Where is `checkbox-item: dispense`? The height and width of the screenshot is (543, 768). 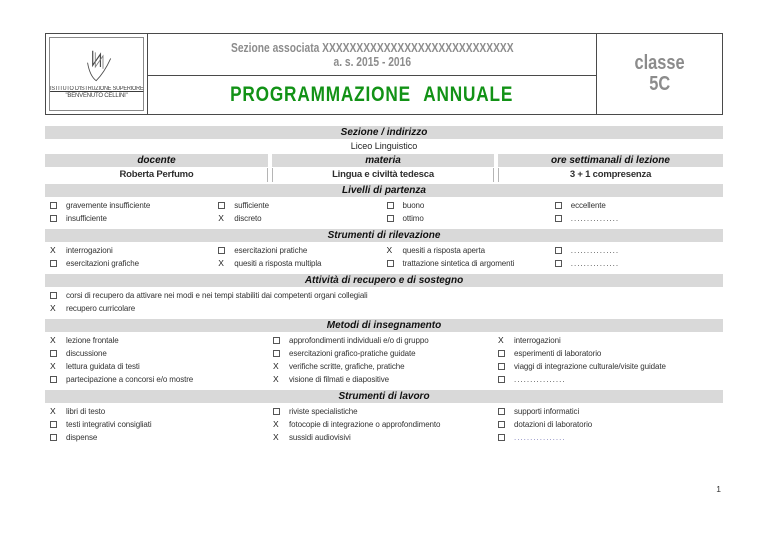
checkbox-item: dispense is located at coordinates (161, 437).